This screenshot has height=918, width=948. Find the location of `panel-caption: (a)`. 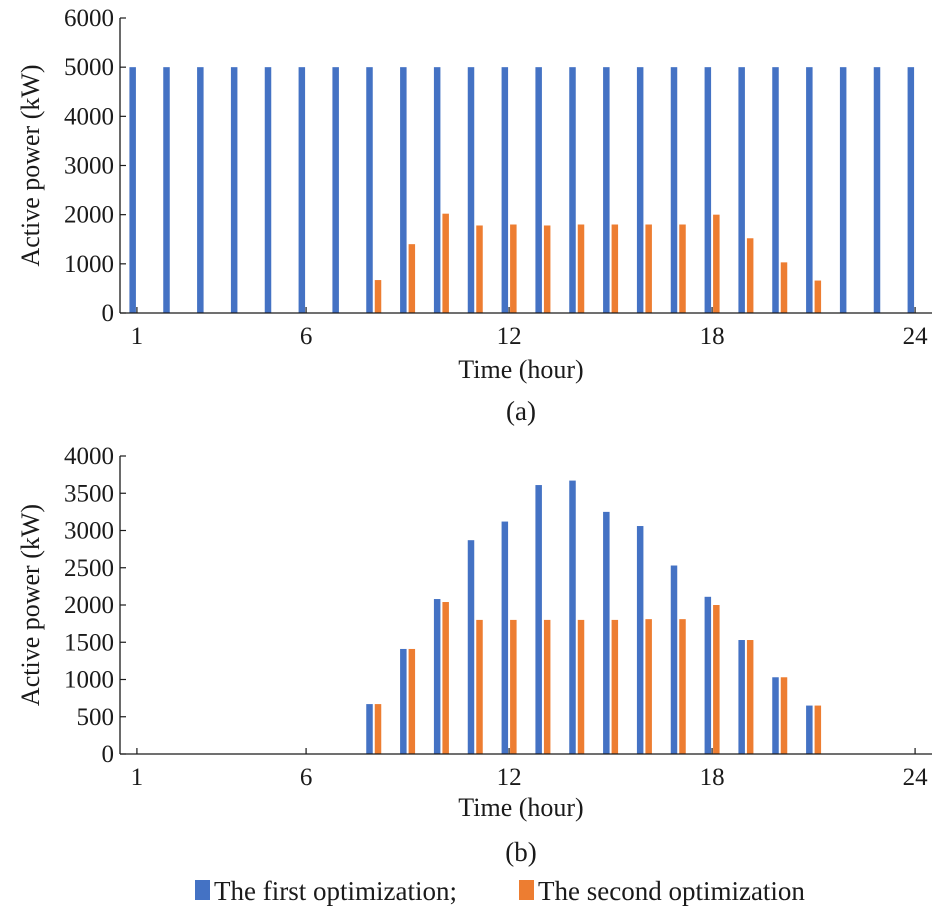

panel-caption: (a) is located at coordinates (521, 411).